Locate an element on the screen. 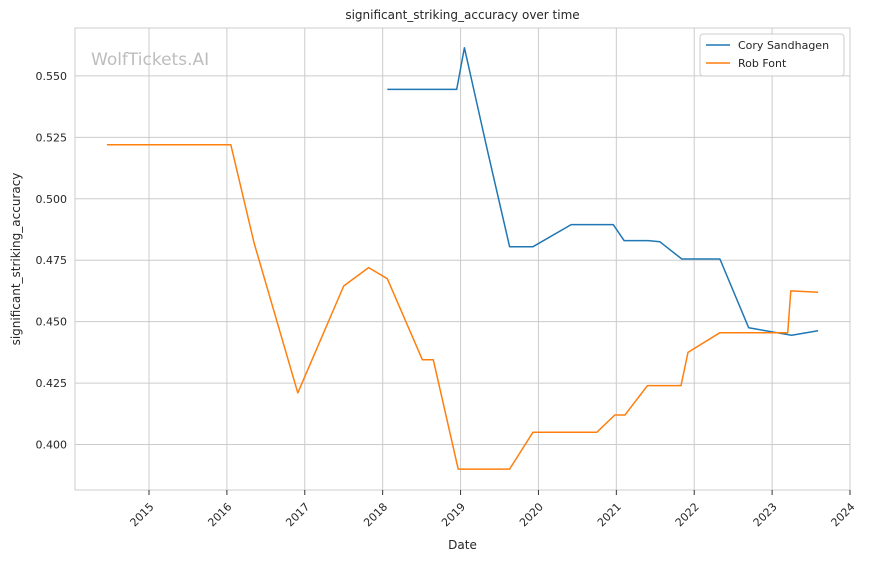 The height and width of the screenshot is (561, 872). y-tick-label: 0.475 is located at coordinates (52, 260).